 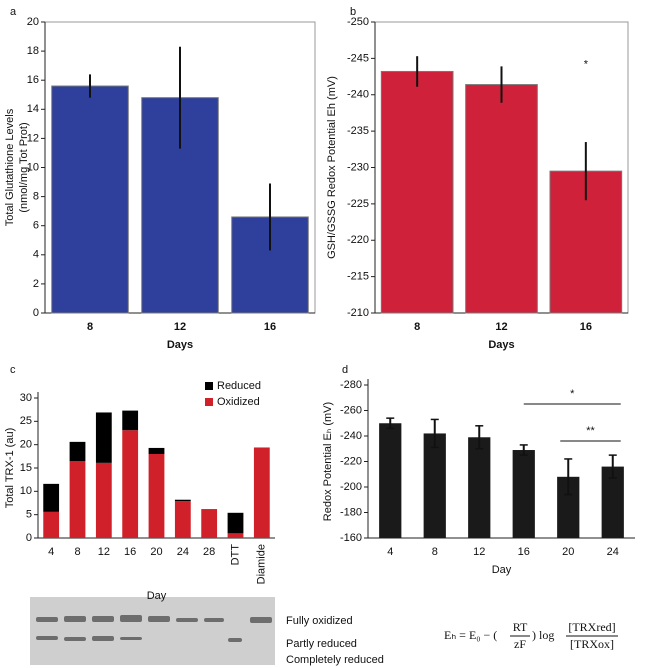 What do you see at coordinates (358, 204) in the screenshot?
I see `y-tick-label: -225` at bounding box center [358, 204].